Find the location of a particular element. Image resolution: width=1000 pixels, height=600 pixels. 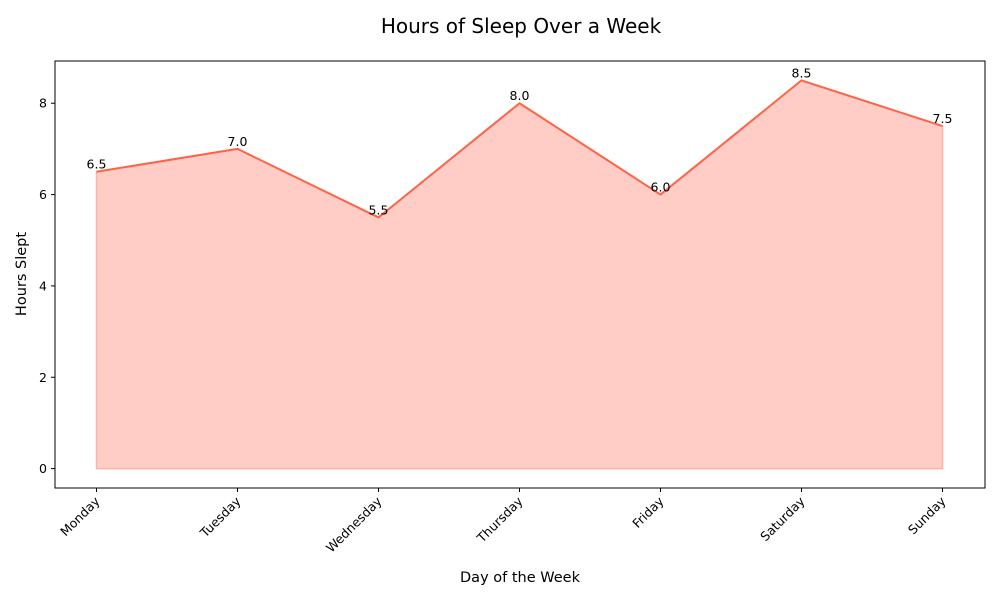

chart-title: Hours of Sleep Over a Week is located at coordinates (521, 26).